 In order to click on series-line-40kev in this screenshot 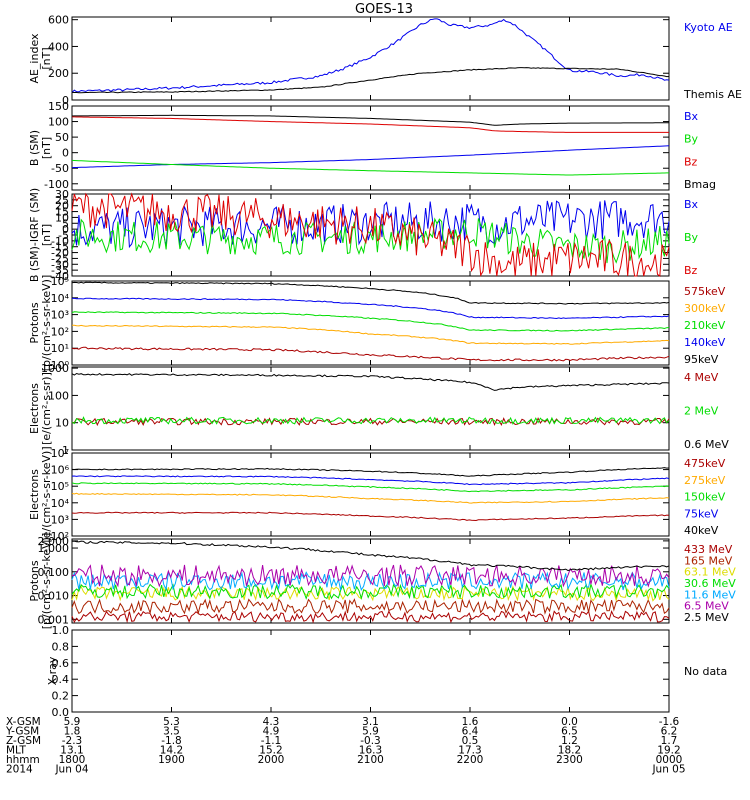, I will do `click(370, 472)`.